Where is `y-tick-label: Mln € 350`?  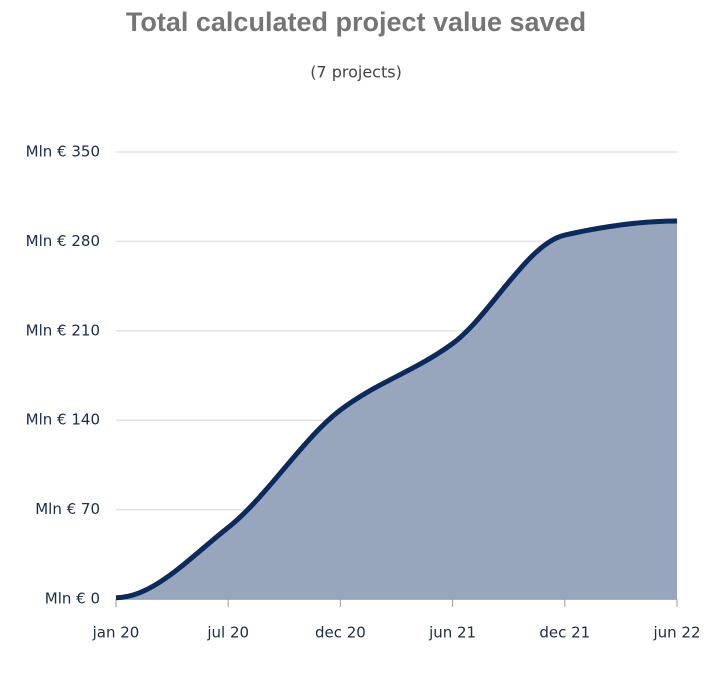
y-tick-label: Mln € 350 is located at coordinates (63, 152).